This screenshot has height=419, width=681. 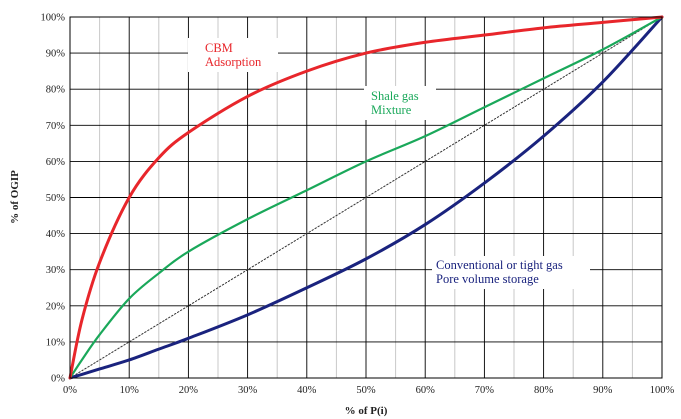 What do you see at coordinates (56, 234) in the screenshot?
I see `y-tick-label: 40%` at bounding box center [56, 234].